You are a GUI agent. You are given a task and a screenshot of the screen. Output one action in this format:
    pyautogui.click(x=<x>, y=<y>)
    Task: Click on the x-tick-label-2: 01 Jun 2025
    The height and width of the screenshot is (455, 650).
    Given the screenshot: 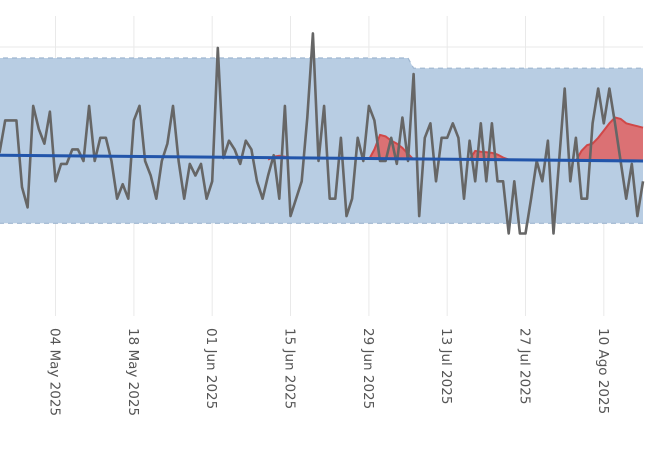 What is the action you would take?
    pyautogui.click(x=211, y=368)
    